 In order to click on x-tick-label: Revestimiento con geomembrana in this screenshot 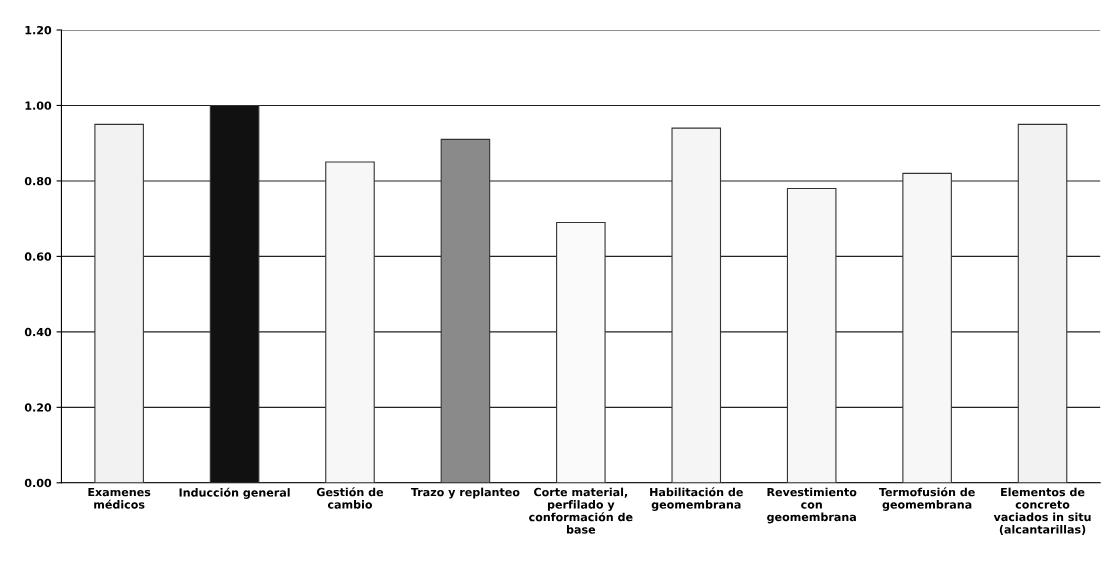, I will do `click(812, 505)`.